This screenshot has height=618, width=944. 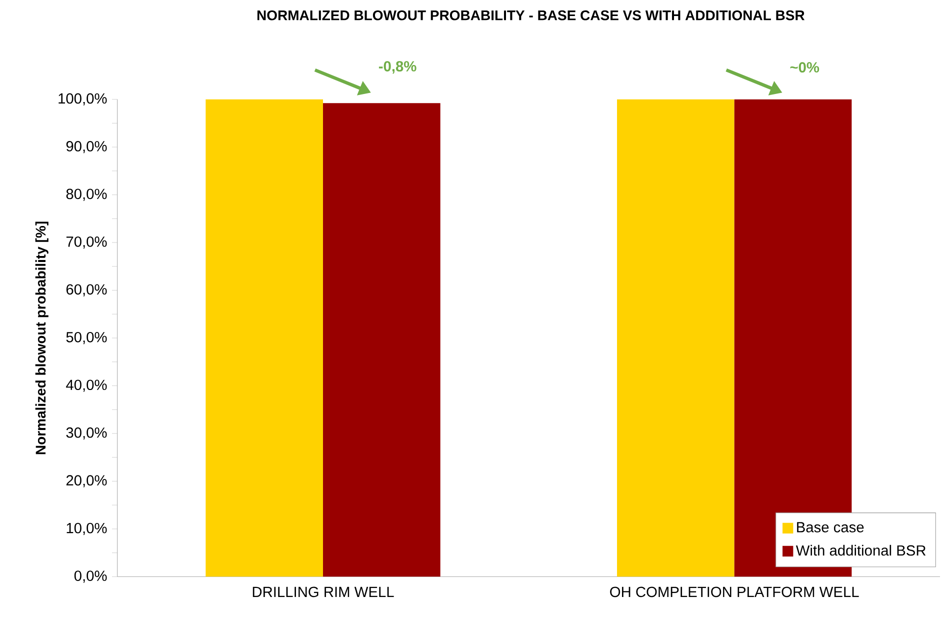 I want to click on y-tick-label: 0,0%, so click(x=90, y=576).